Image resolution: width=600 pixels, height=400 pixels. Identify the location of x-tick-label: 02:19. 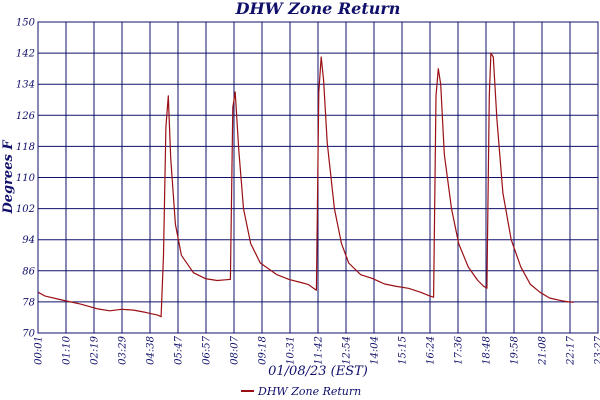
(95, 349).